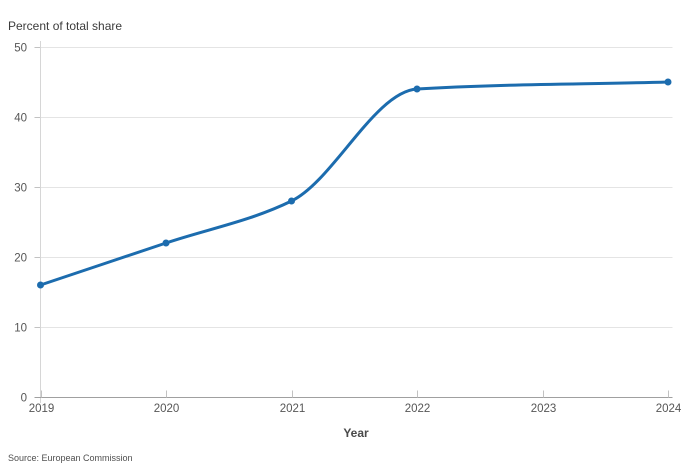  I want to click on x-axis-title: Year, so click(356, 433).